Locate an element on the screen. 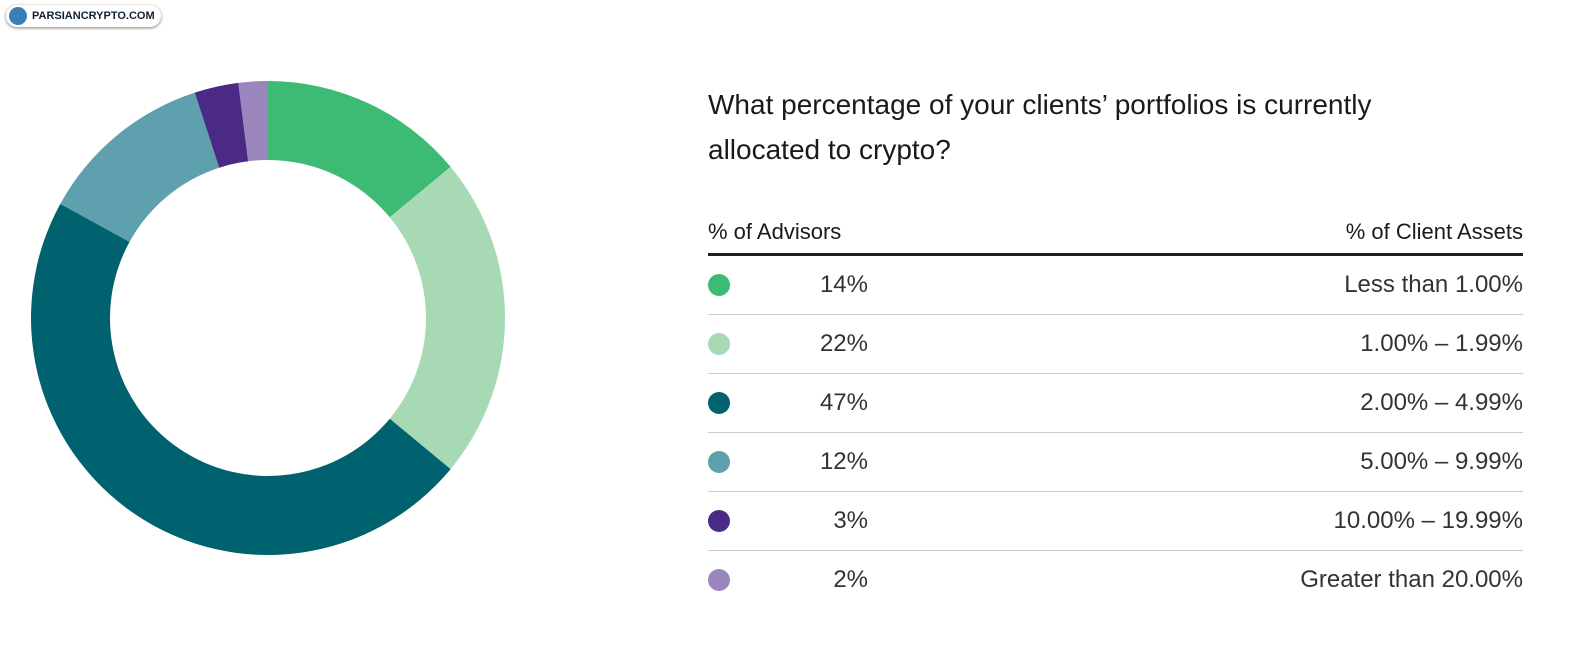 Image resolution: width=1581 pixels, height=646 pixels. category-label: 1.00% – 1.99% is located at coordinates (1441, 343).